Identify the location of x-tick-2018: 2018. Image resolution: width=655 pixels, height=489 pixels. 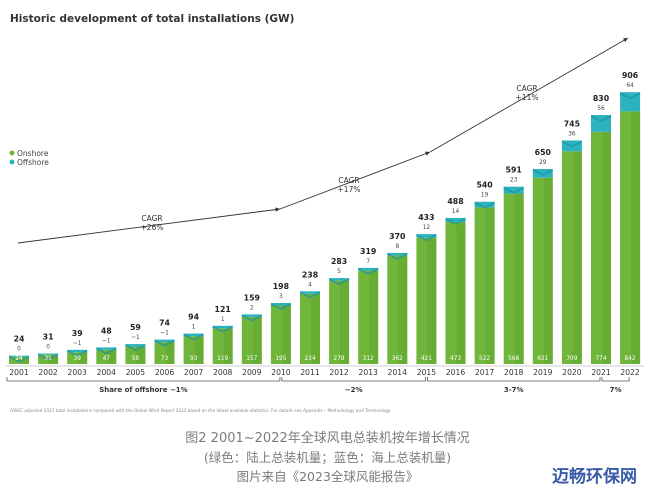
(513, 372).